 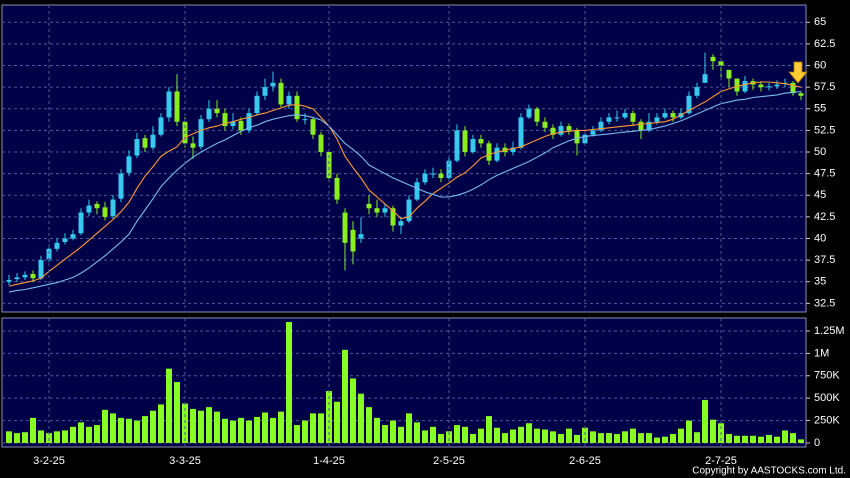 What do you see at coordinates (820, 195) in the screenshot?
I see `y-tick-label: 45` at bounding box center [820, 195].